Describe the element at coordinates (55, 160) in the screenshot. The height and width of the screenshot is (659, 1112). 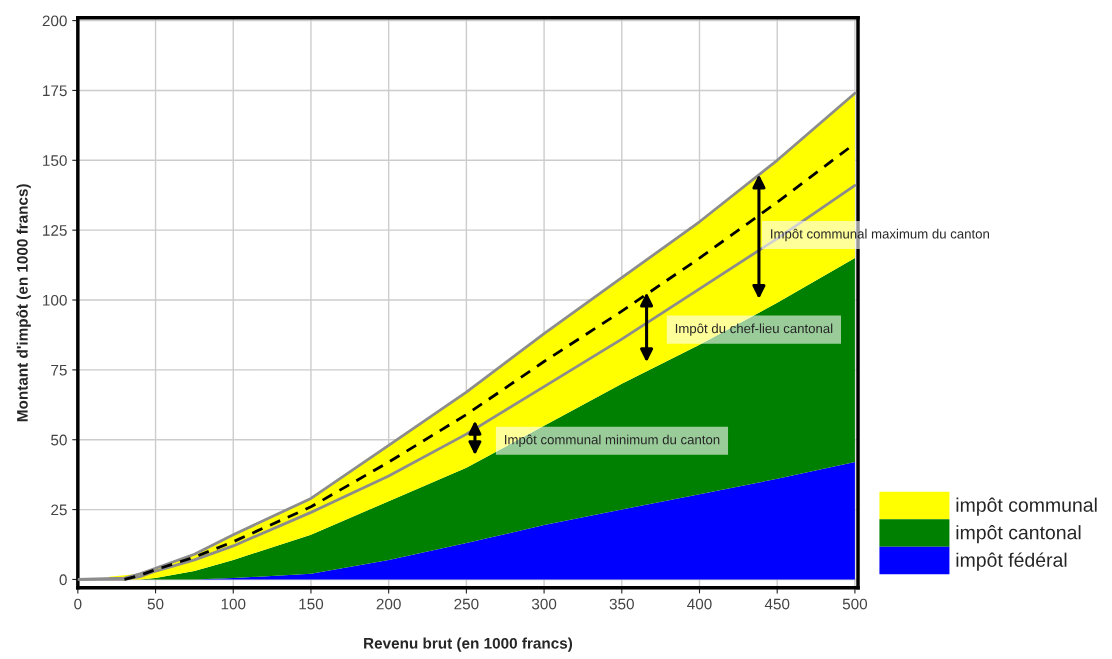
I see `y-tick-label: 150` at that location.